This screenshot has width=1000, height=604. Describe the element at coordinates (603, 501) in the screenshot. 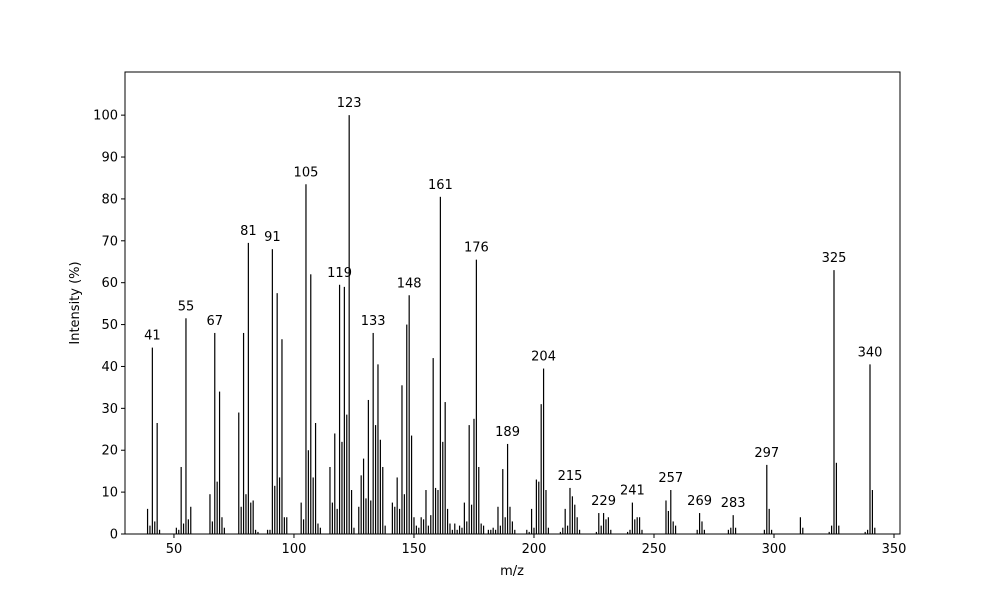

I see `peak-label: 229` at that location.